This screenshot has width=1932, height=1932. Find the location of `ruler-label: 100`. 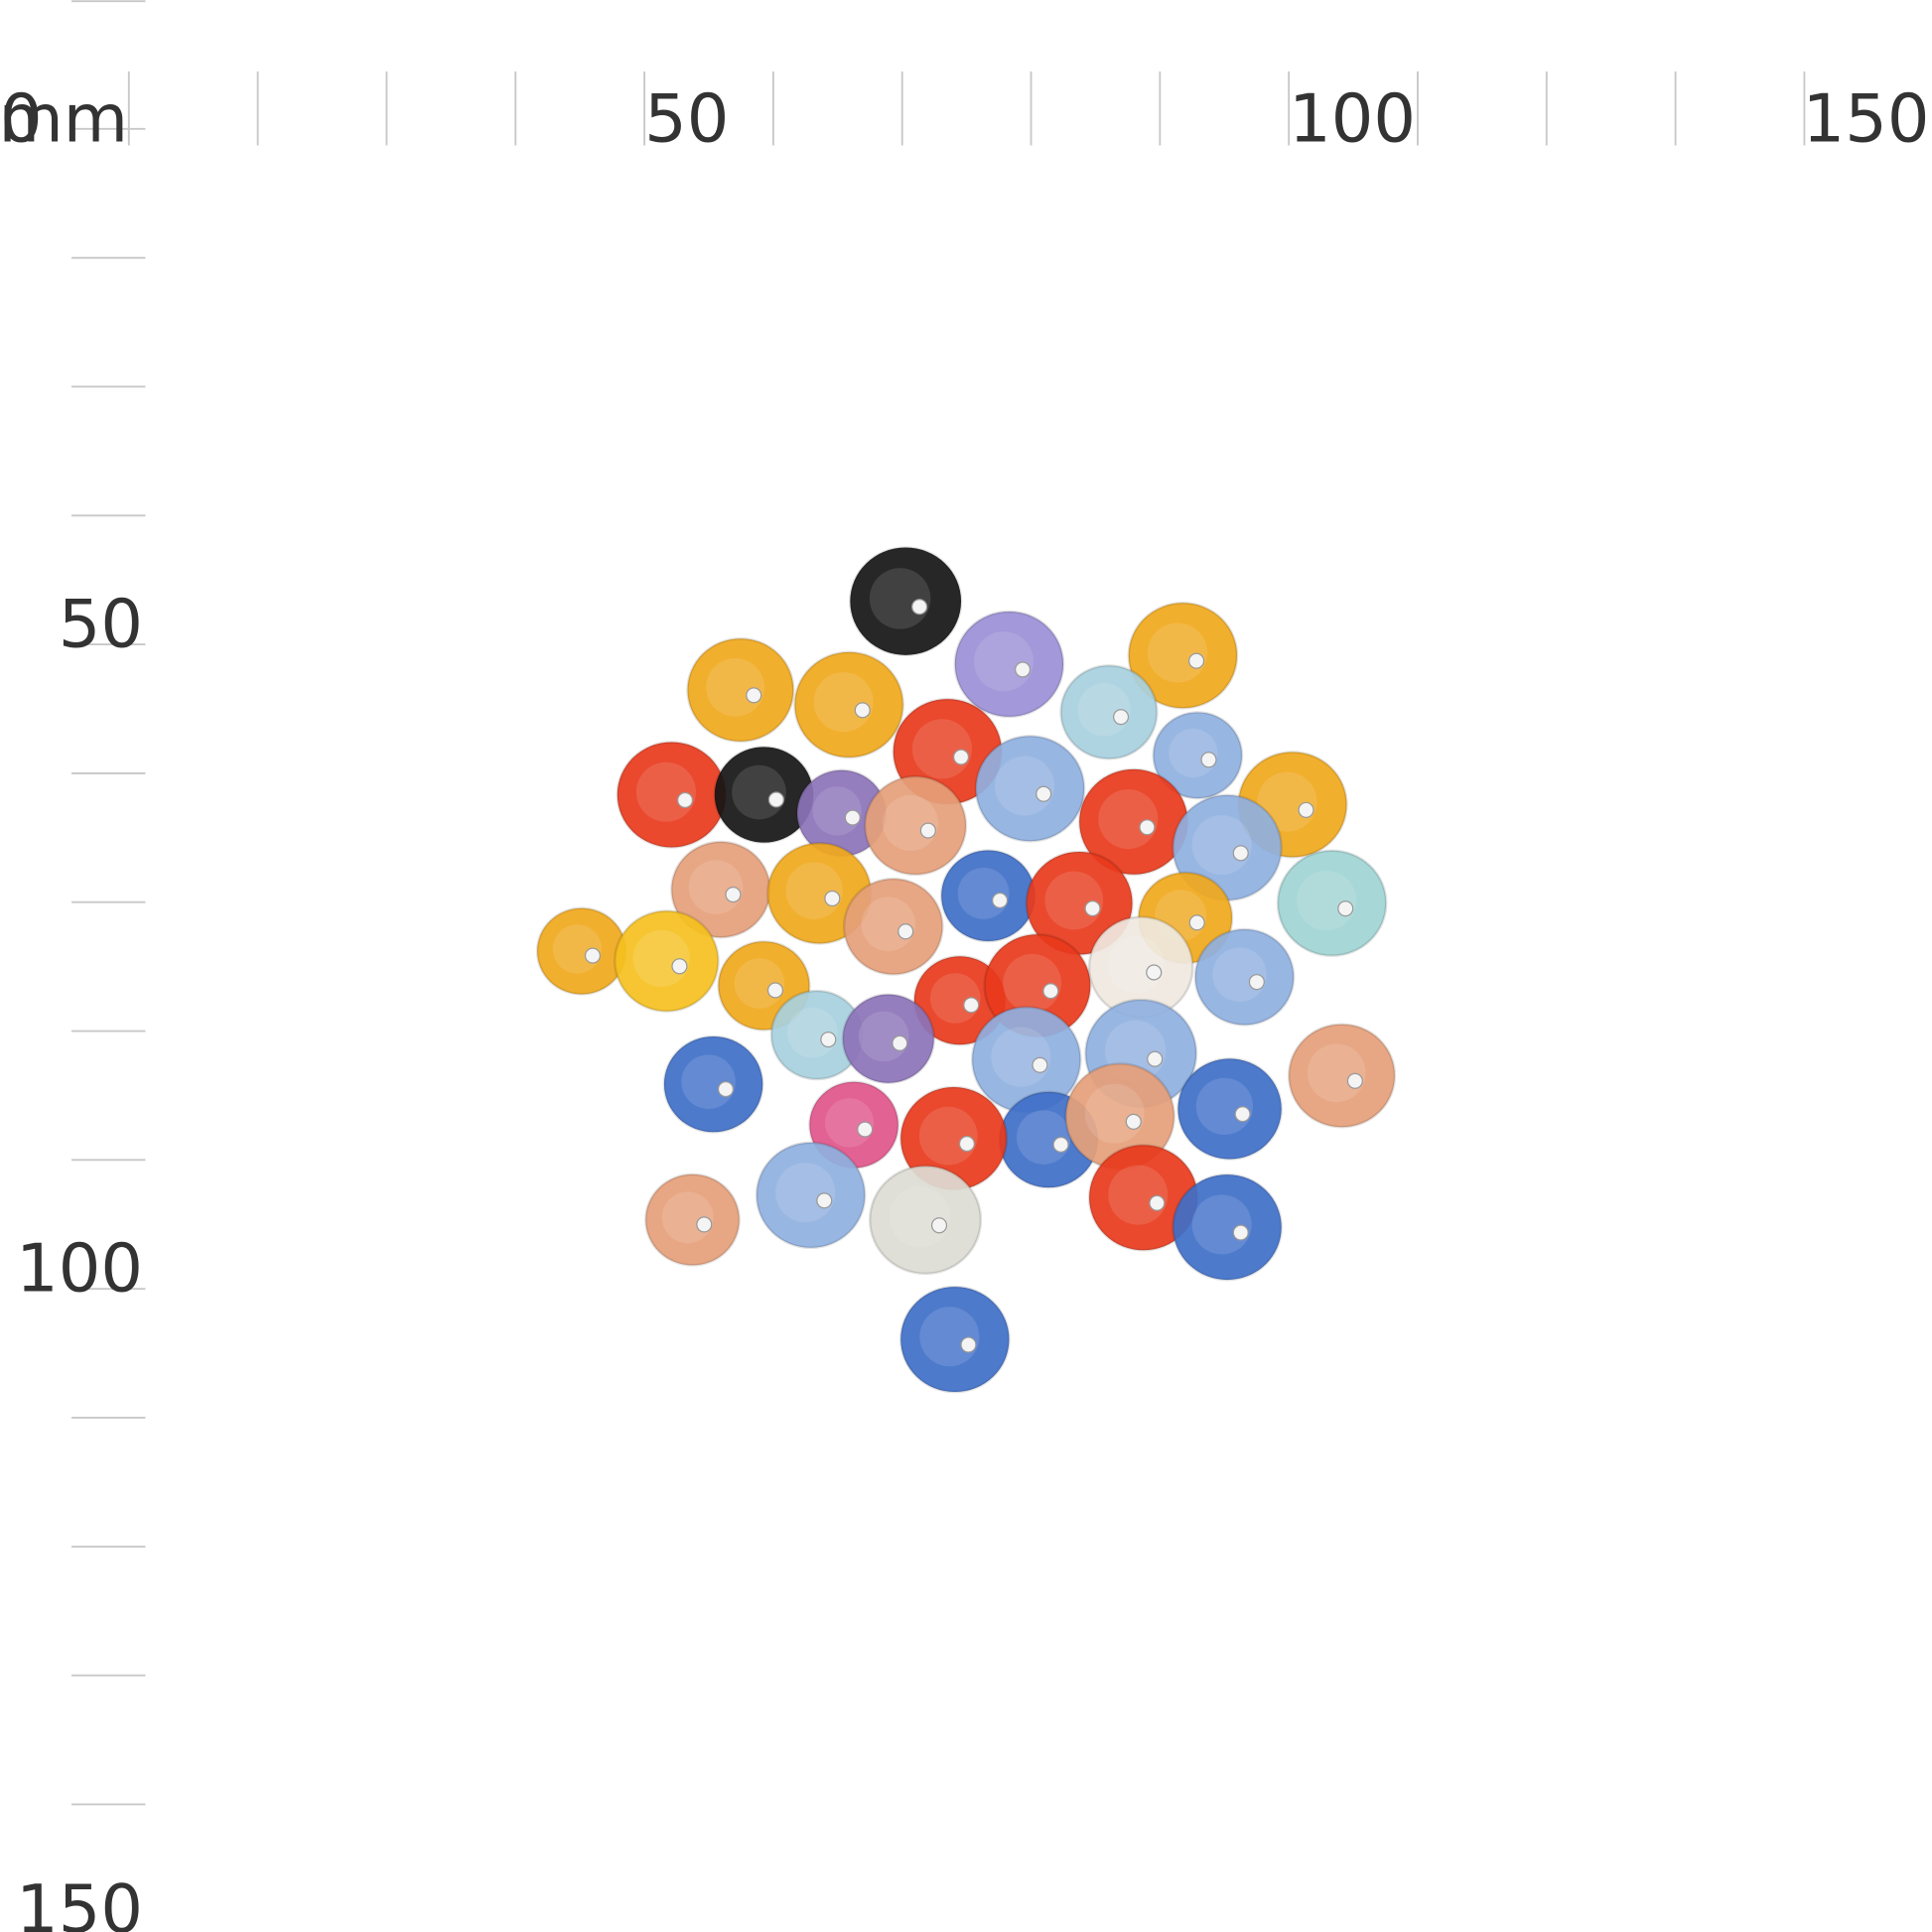

ruler-label: 100 is located at coordinates (79, 1269).